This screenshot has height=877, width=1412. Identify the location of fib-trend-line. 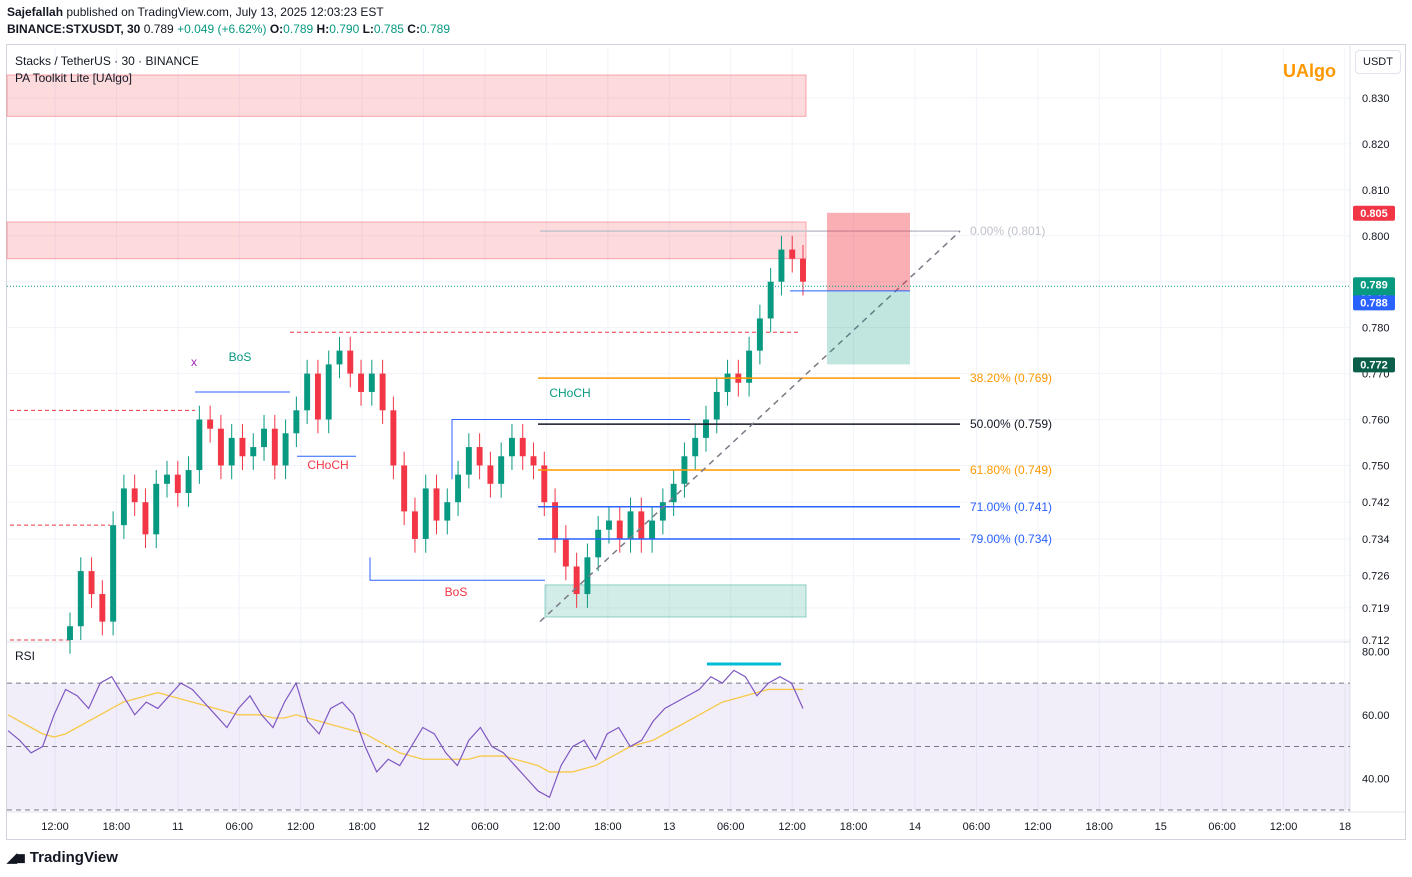
(750, 426).